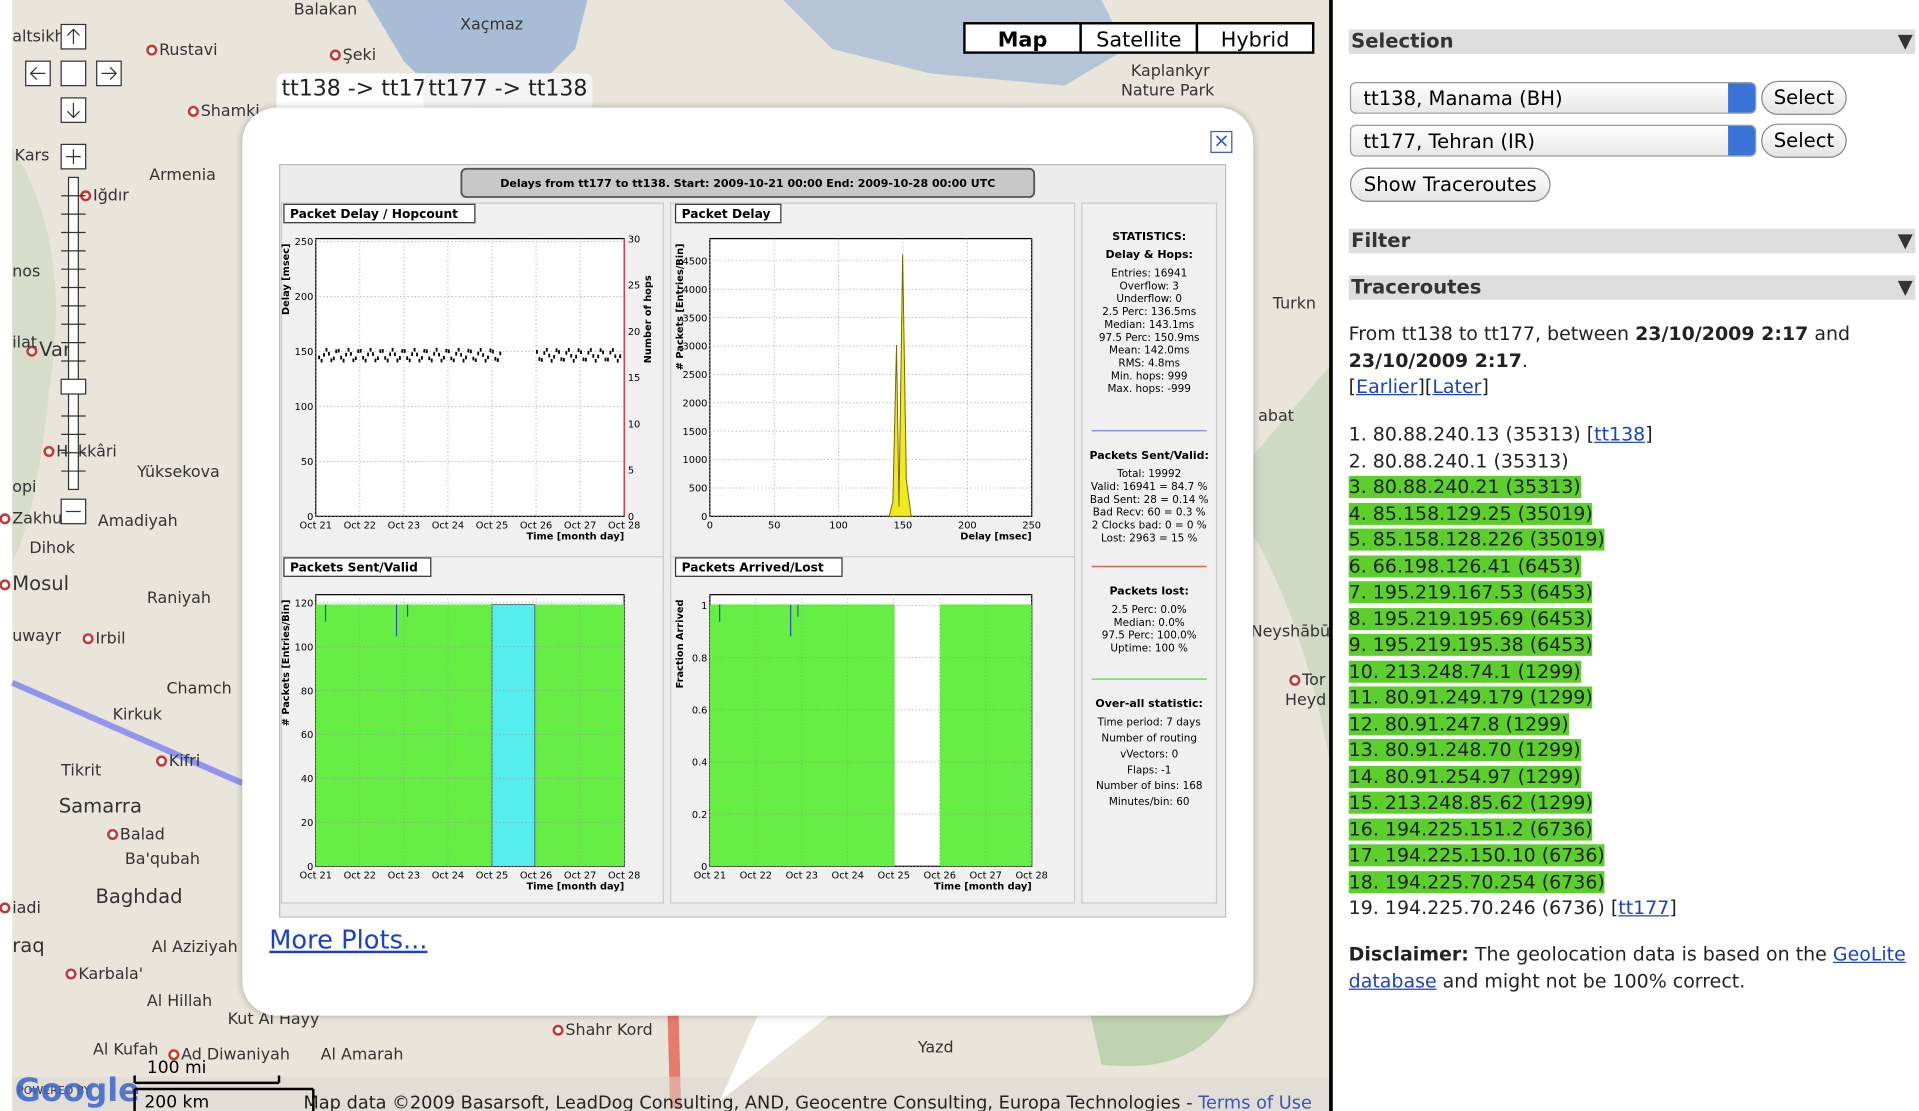  I want to click on x-tick-label: Oct 26, so click(536, 526).